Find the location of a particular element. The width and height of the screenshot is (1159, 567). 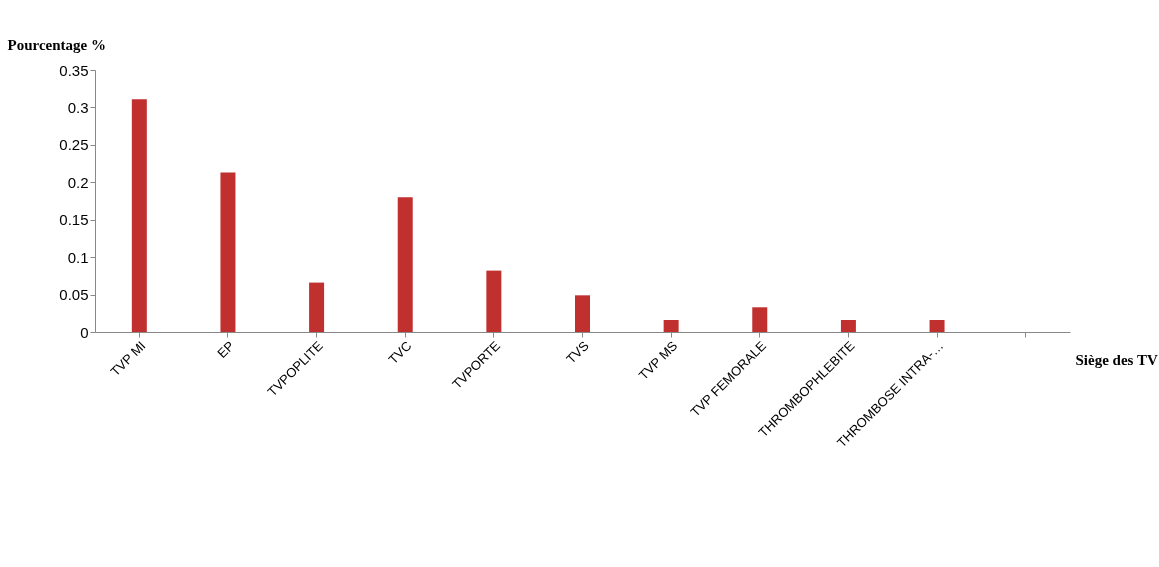

x-axis-title: Siège des TV is located at coordinates (1116, 359).